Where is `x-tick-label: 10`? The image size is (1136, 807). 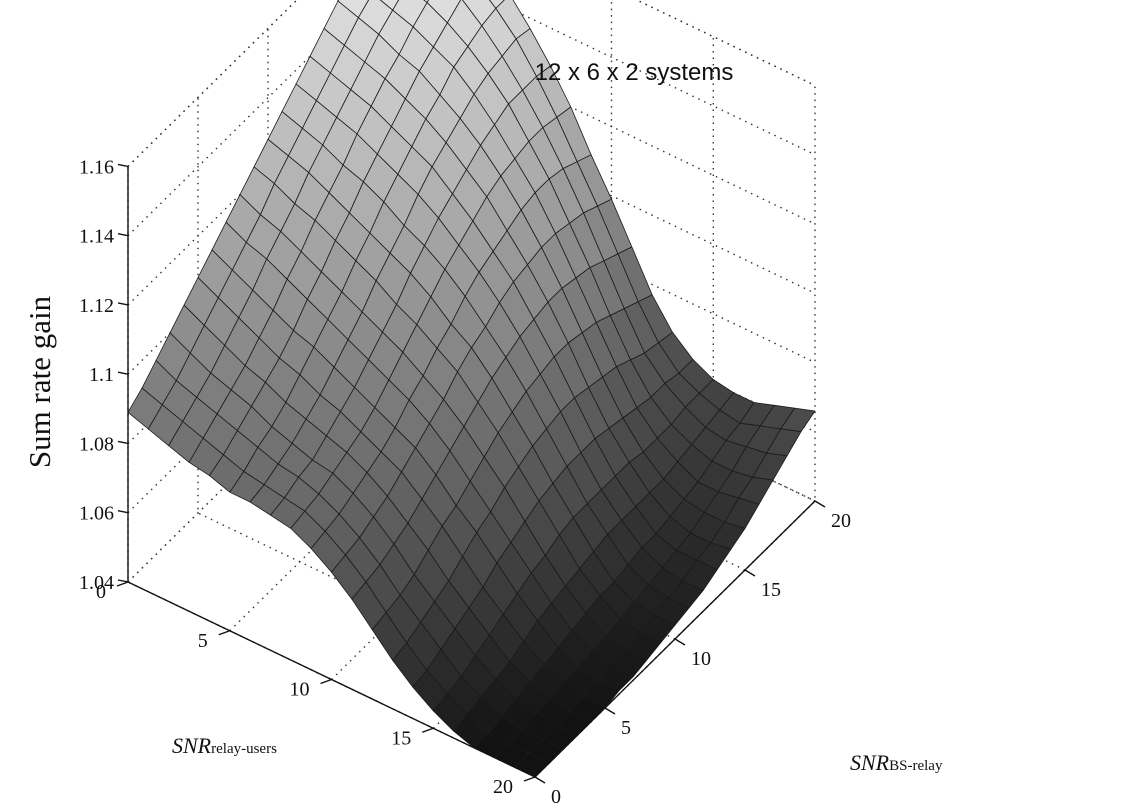
x-tick-label: 10 is located at coordinates (701, 659).